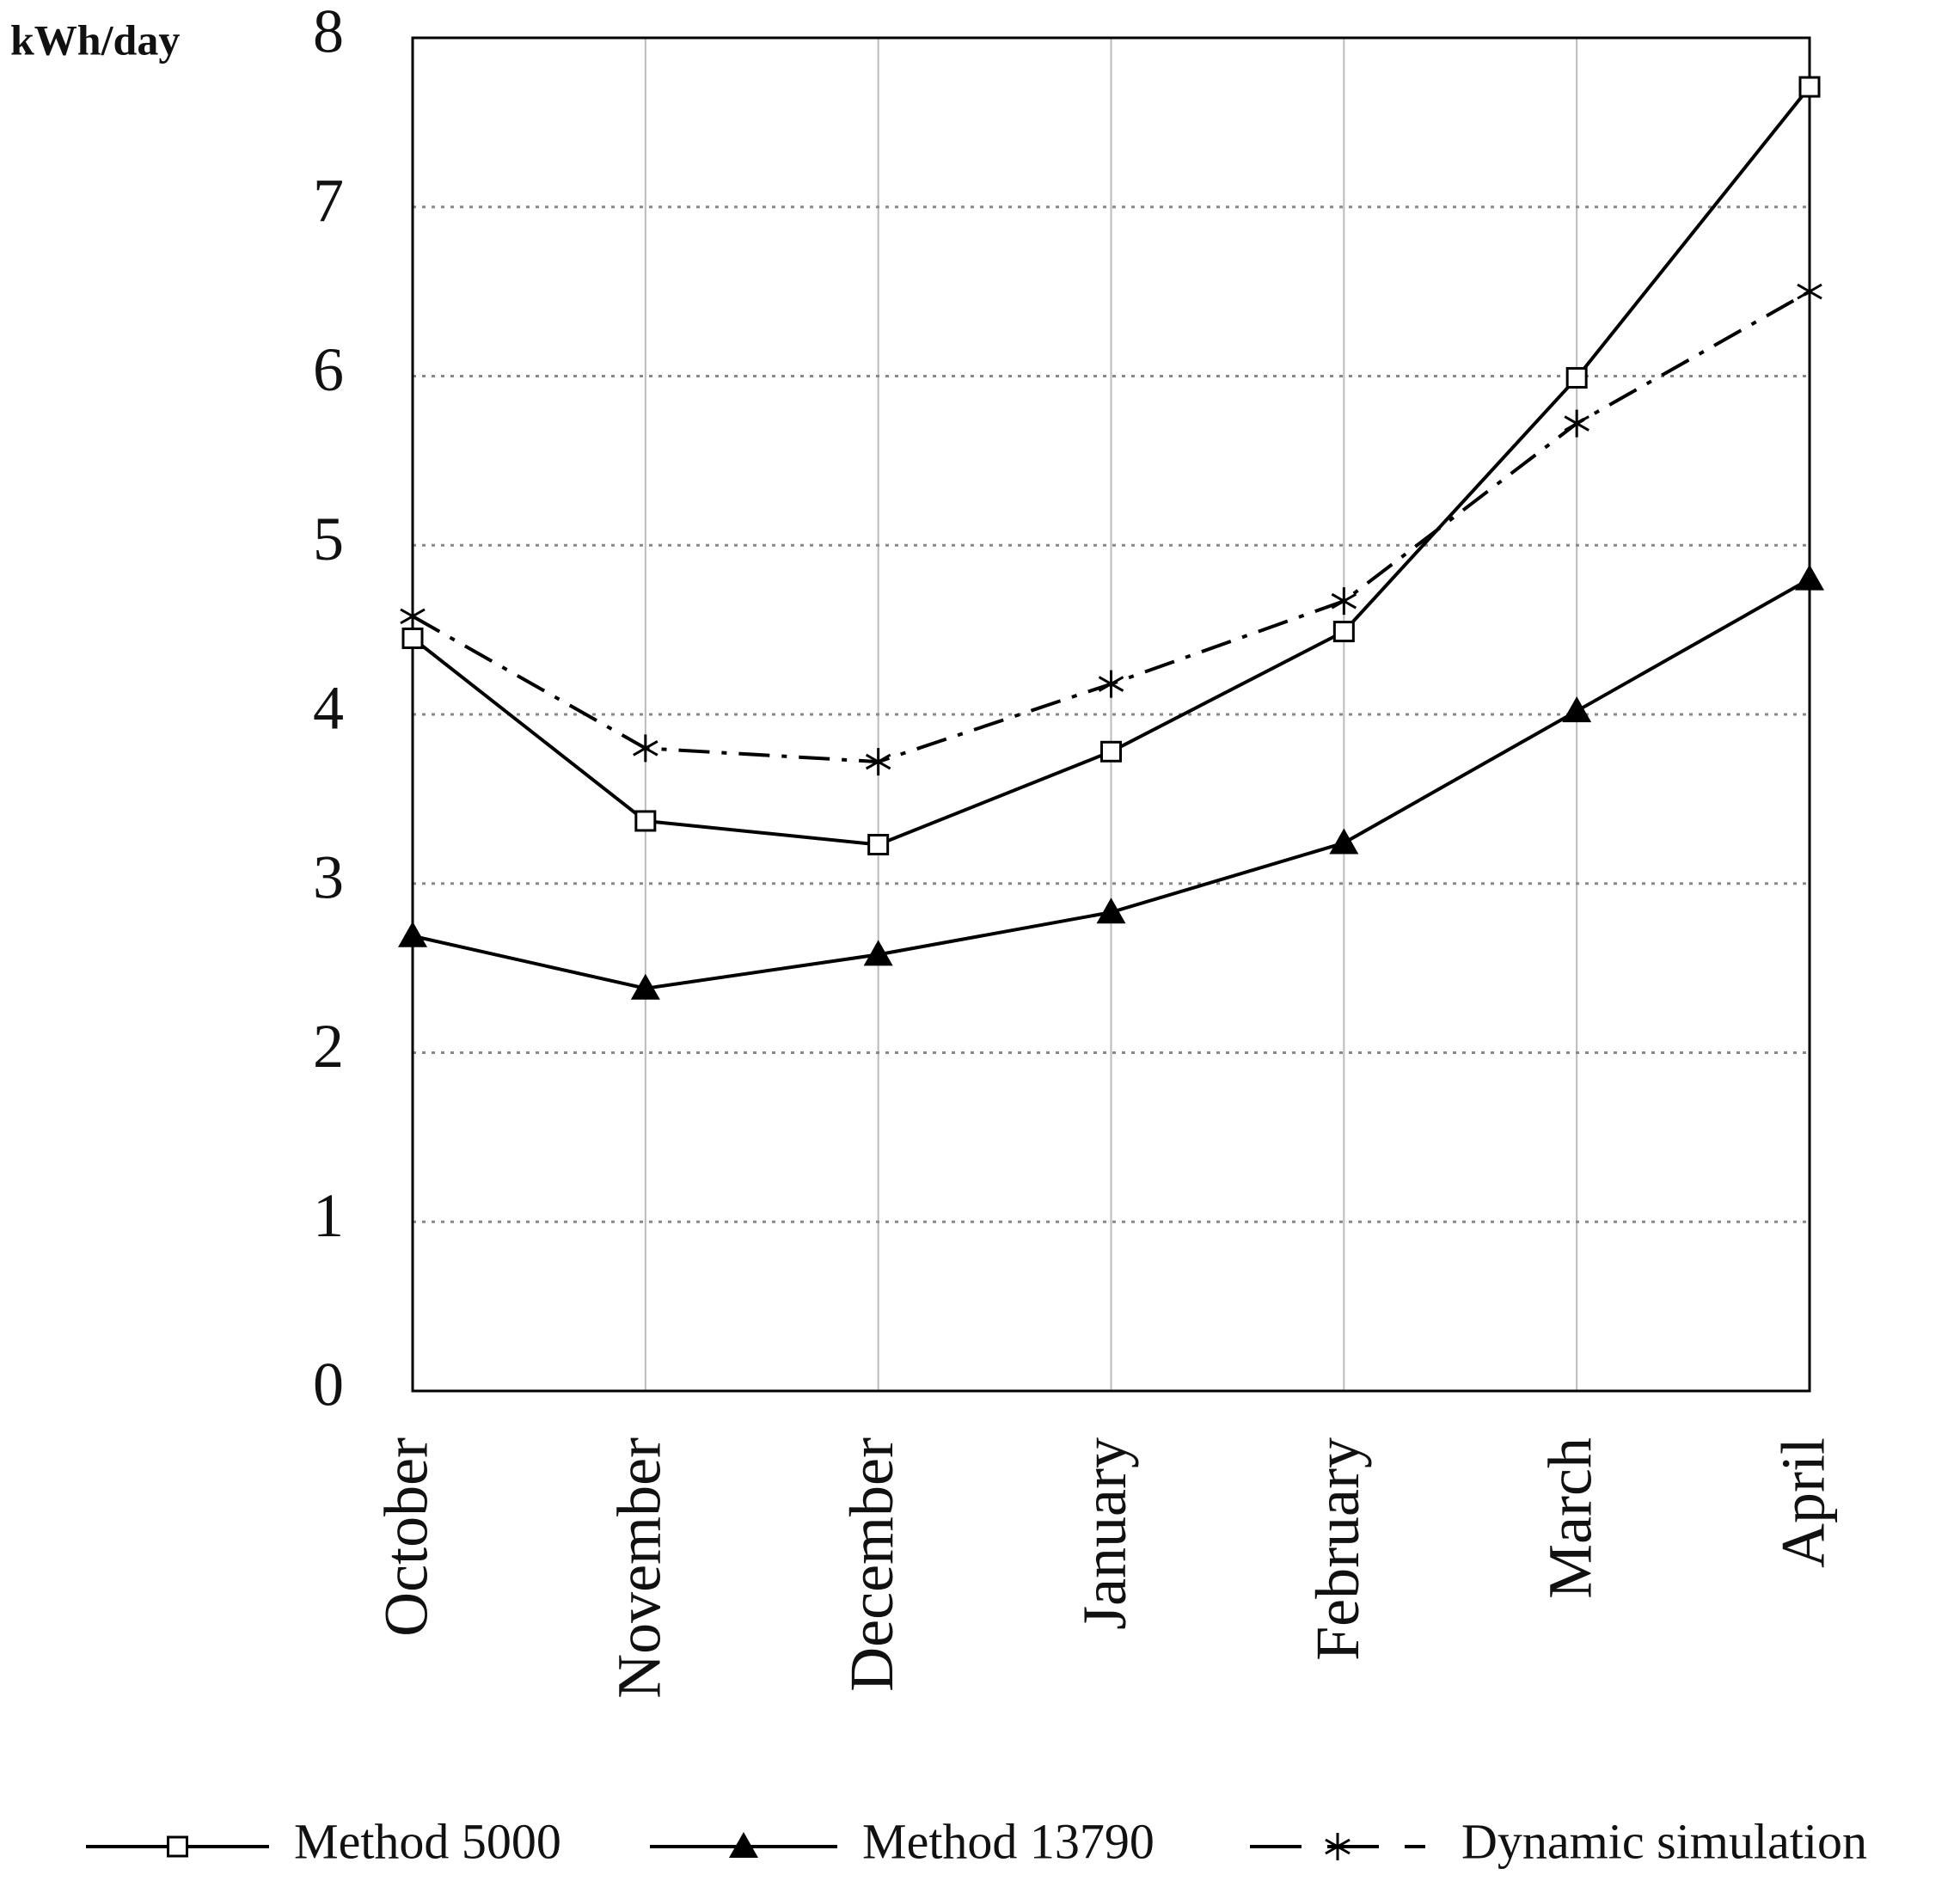 The image size is (1960, 1887). What do you see at coordinates (1803, 1502) in the screenshot?
I see `x-tick-label: April` at bounding box center [1803, 1502].